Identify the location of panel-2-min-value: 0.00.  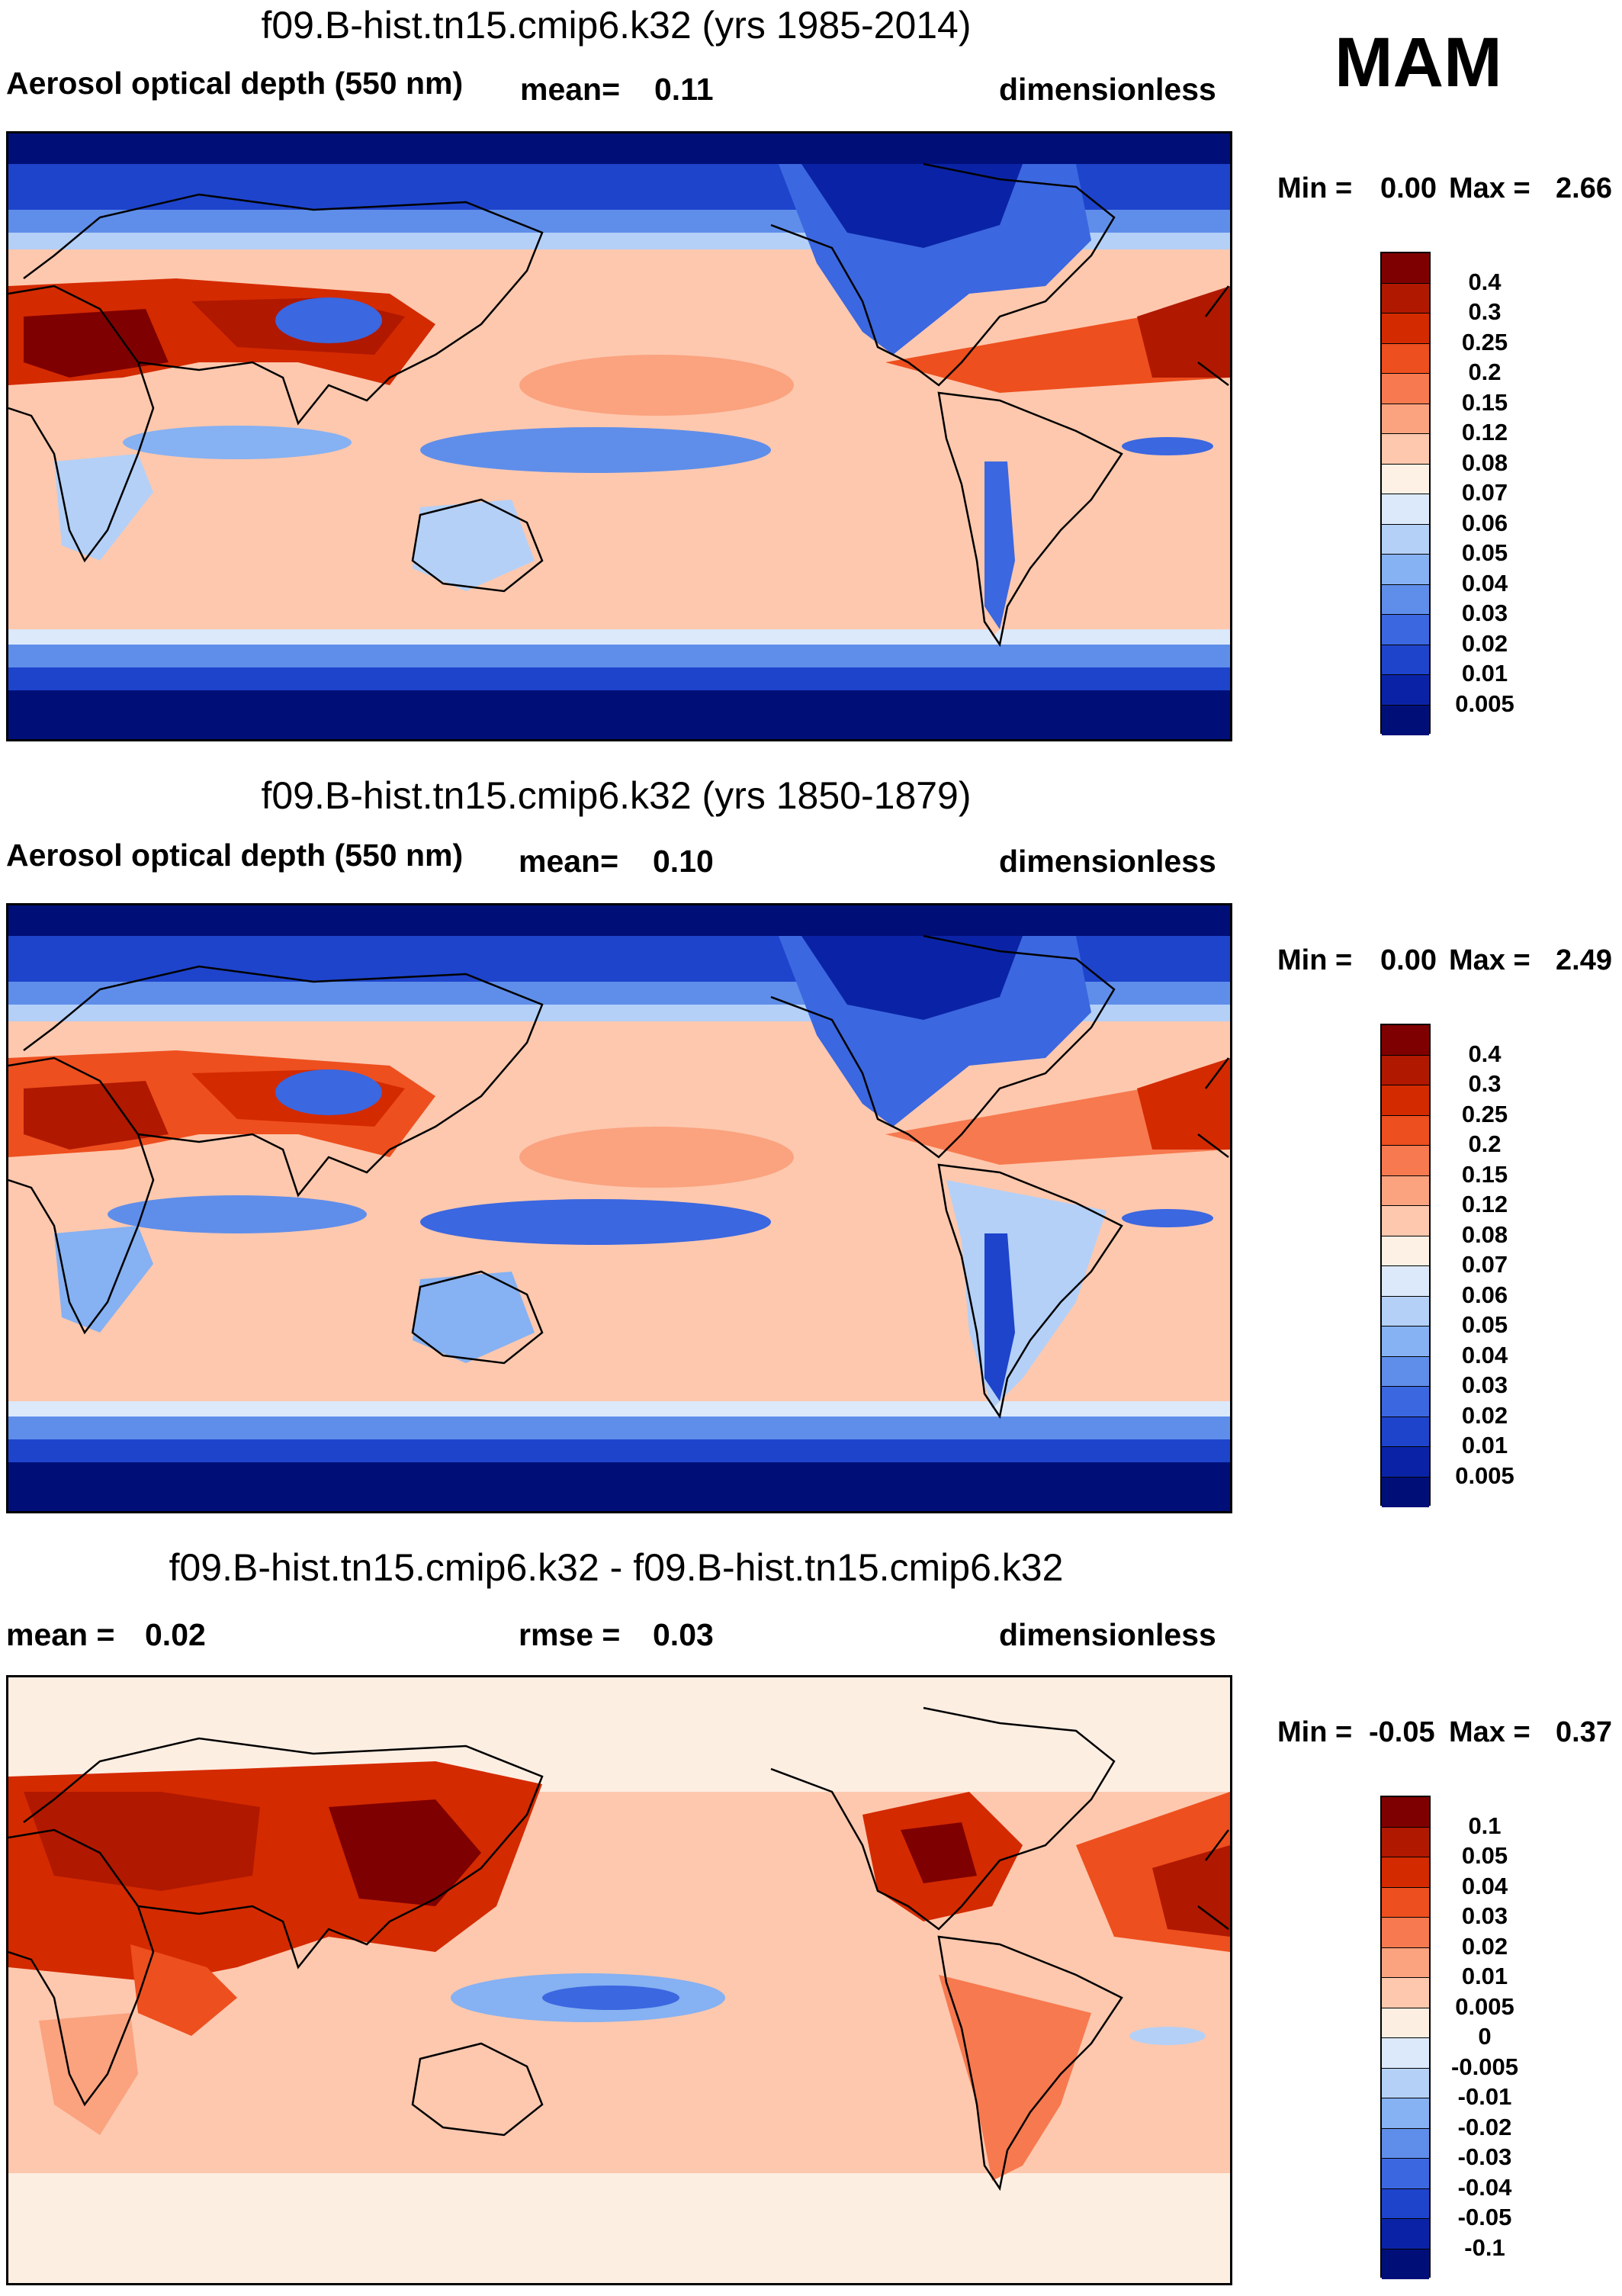
(1408, 960).